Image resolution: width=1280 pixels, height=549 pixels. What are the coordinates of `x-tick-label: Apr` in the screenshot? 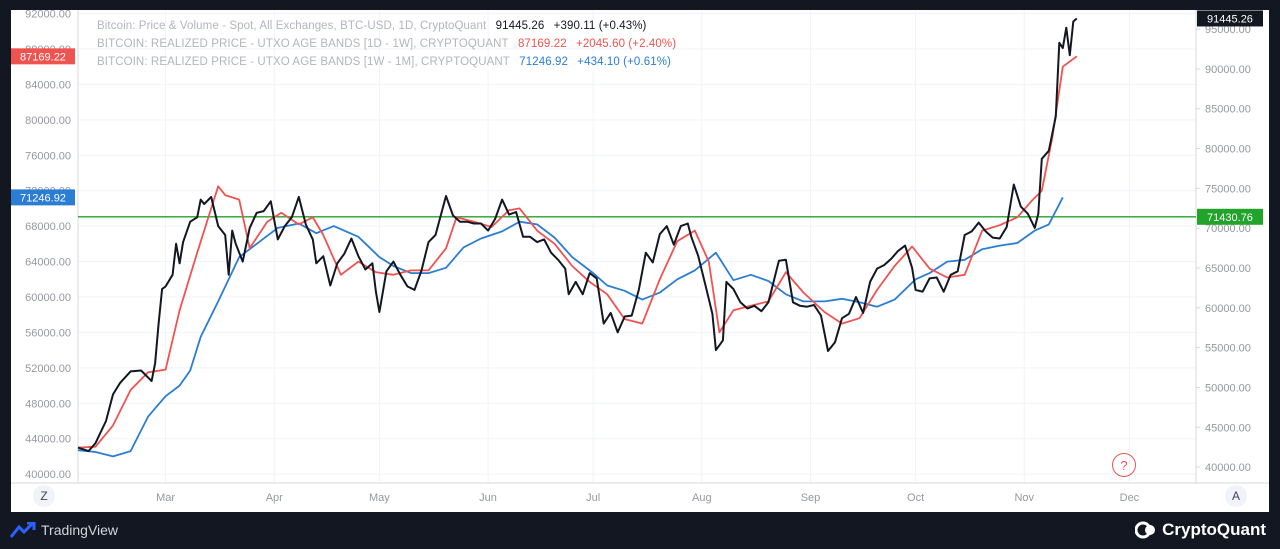 It's located at (274, 498).